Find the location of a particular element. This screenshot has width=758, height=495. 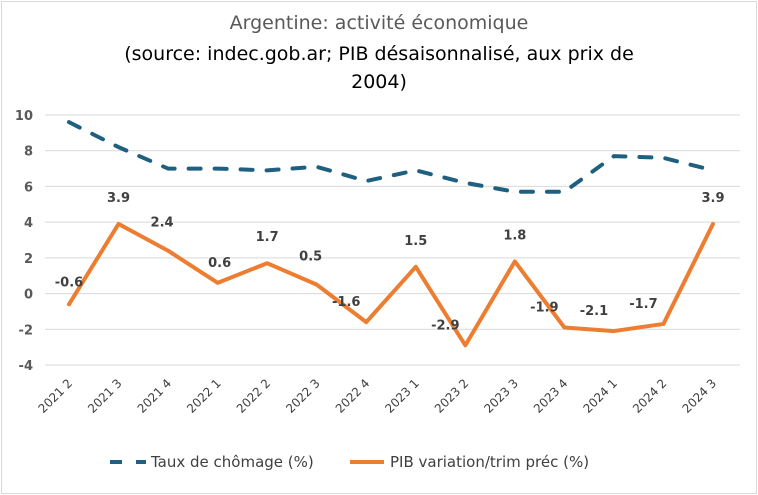

x-tick-label: 2023 2 is located at coordinates (452, 396).